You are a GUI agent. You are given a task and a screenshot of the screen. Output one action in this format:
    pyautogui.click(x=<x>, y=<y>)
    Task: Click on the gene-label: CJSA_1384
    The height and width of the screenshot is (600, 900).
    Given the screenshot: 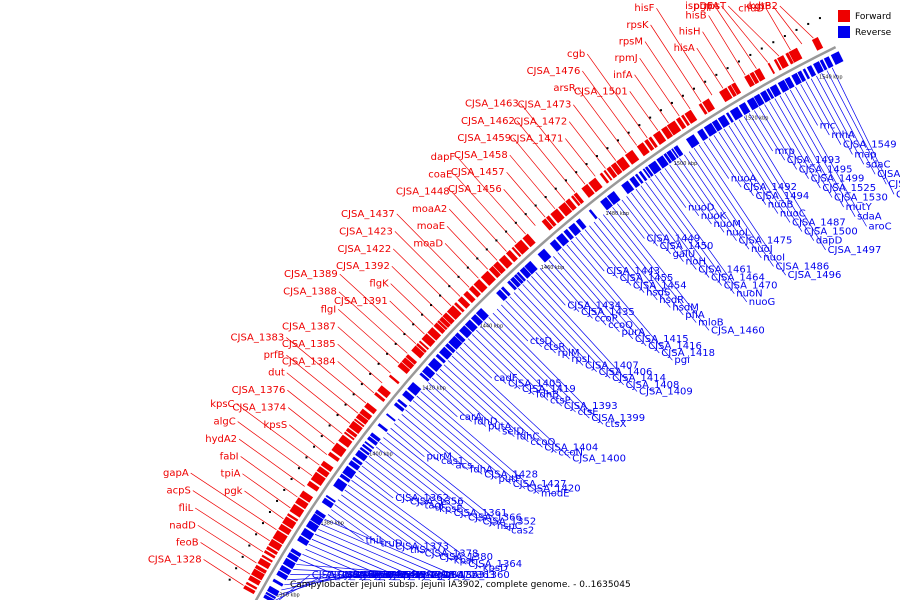 What is the action you would take?
    pyautogui.click(x=309, y=361)
    